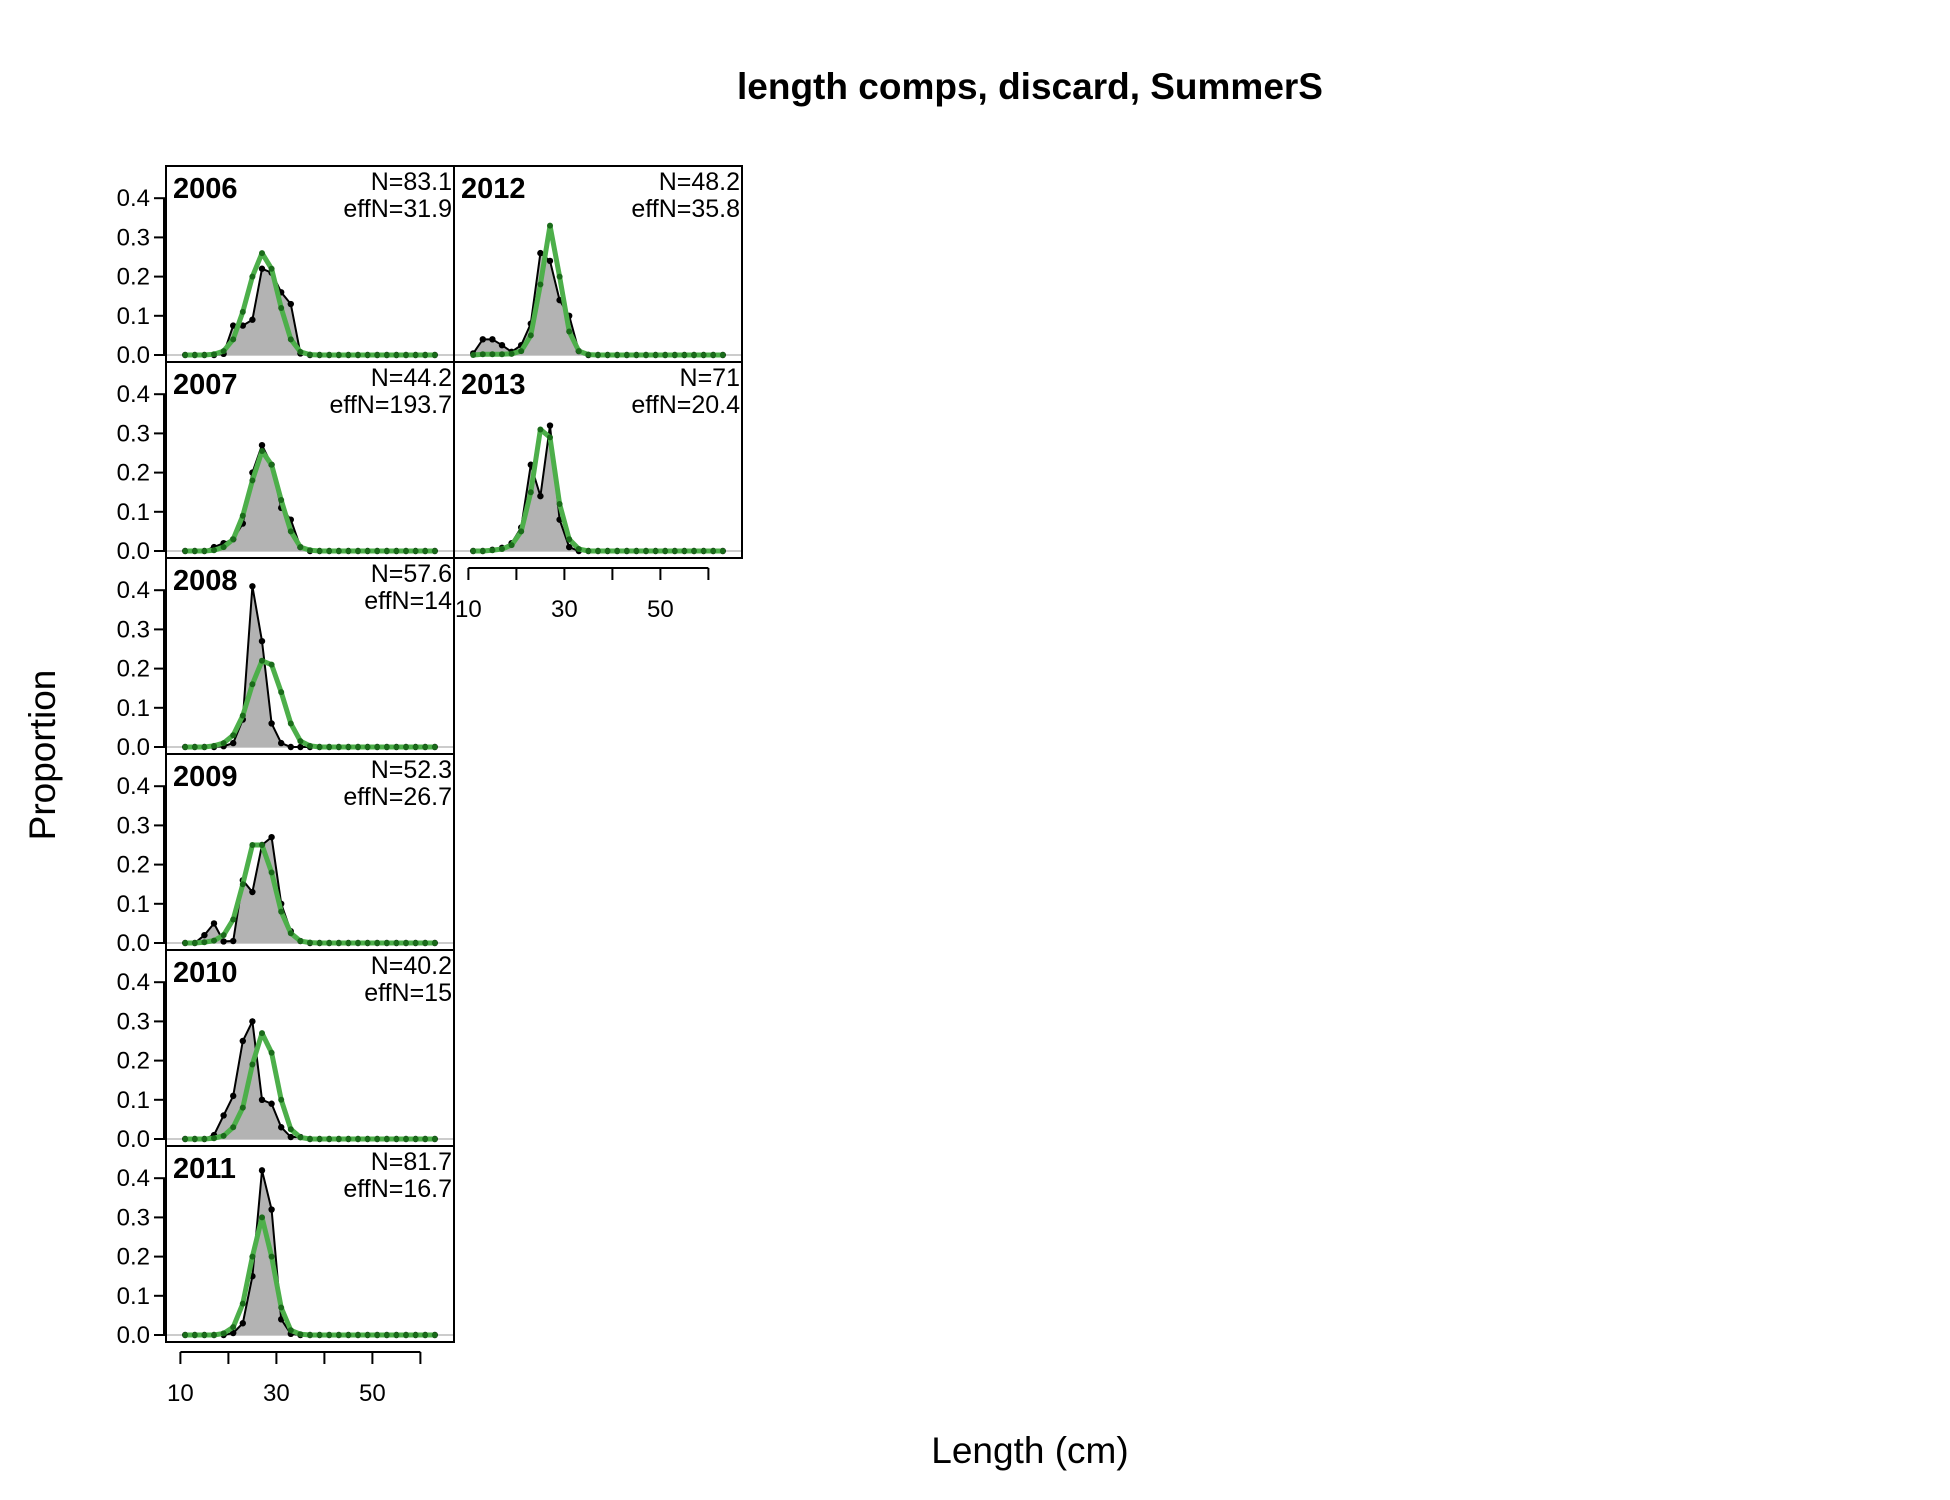 Image resolution: width=1950 pixels, height=1500 pixels. What do you see at coordinates (468, 609) in the screenshot?
I see `x-tick-label: 10` at bounding box center [468, 609].